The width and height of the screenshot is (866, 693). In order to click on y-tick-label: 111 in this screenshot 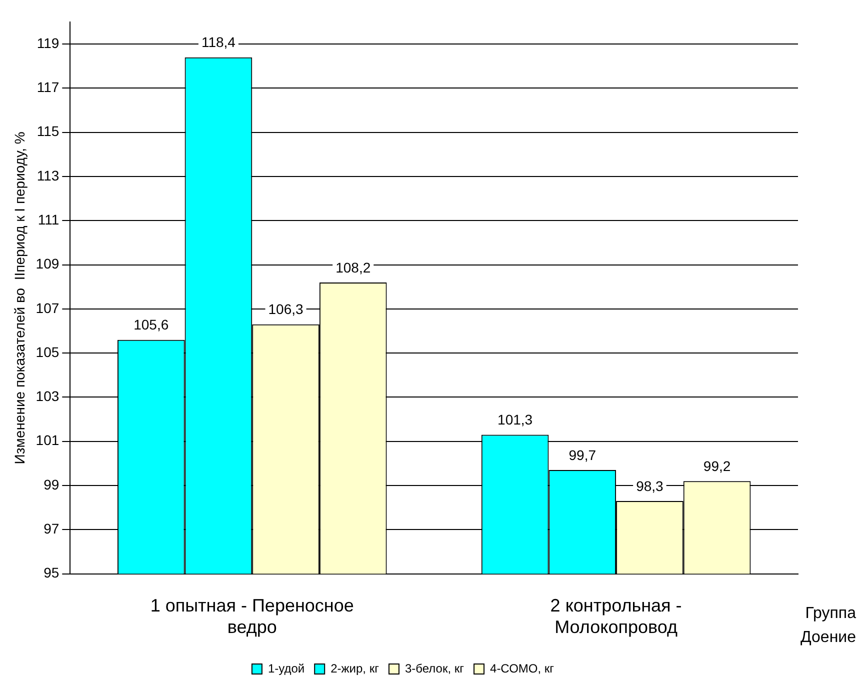, I will do `click(49, 220)`.